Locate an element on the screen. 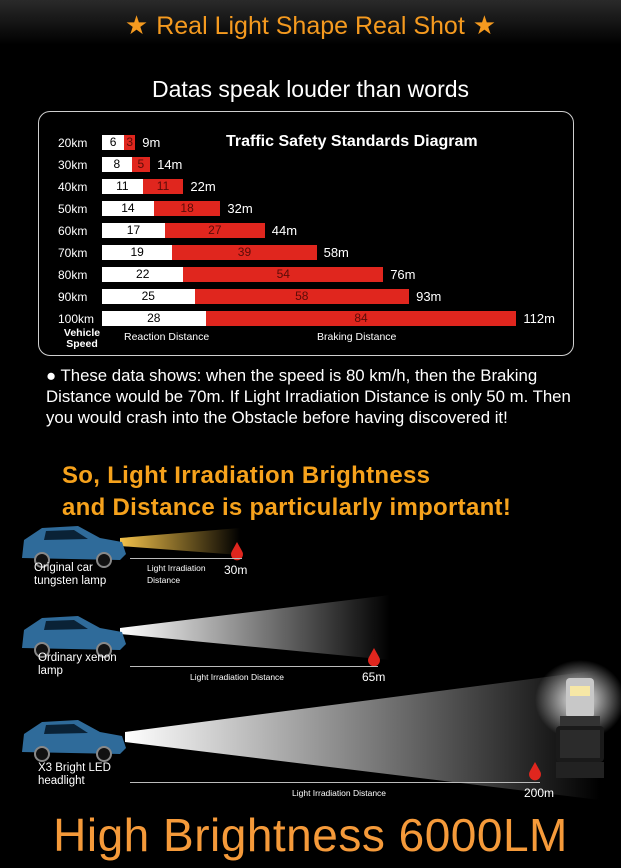  total-distance-label: 58m is located at coordinates (336, 252).